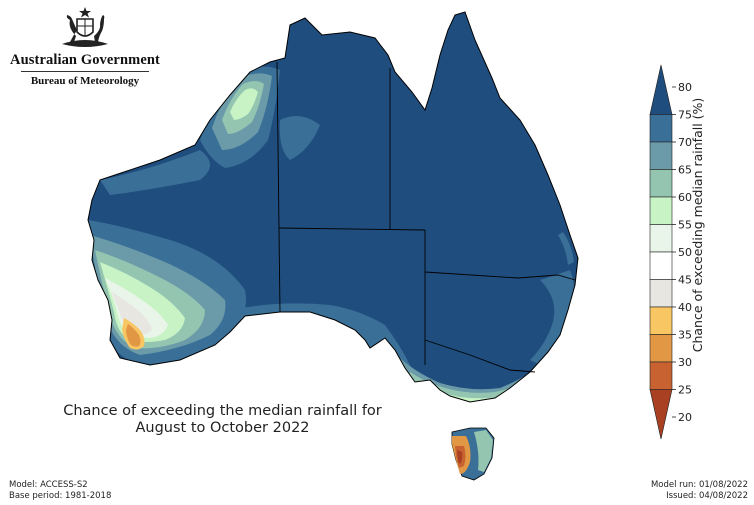  What do you see at coordinates (685, 390) in the screenshot?
I see `colorbar-tick-label: 25` at bounding box center [685, 390].